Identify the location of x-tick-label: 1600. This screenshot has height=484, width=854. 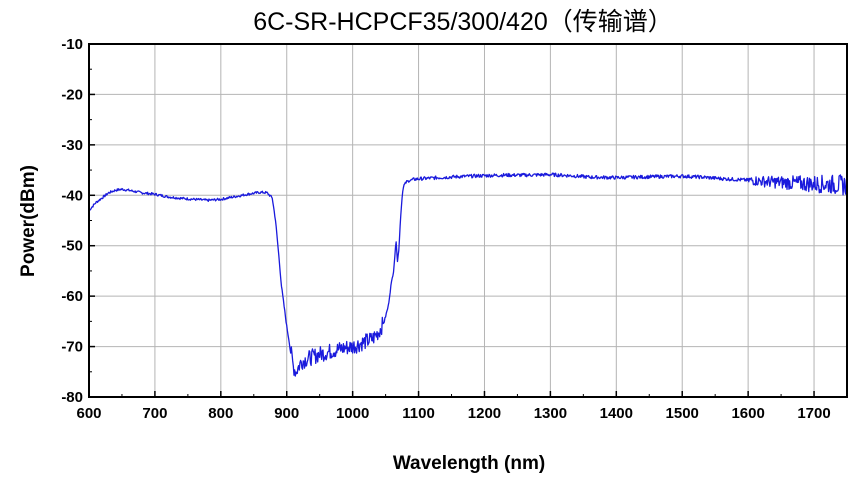
(747, 413).